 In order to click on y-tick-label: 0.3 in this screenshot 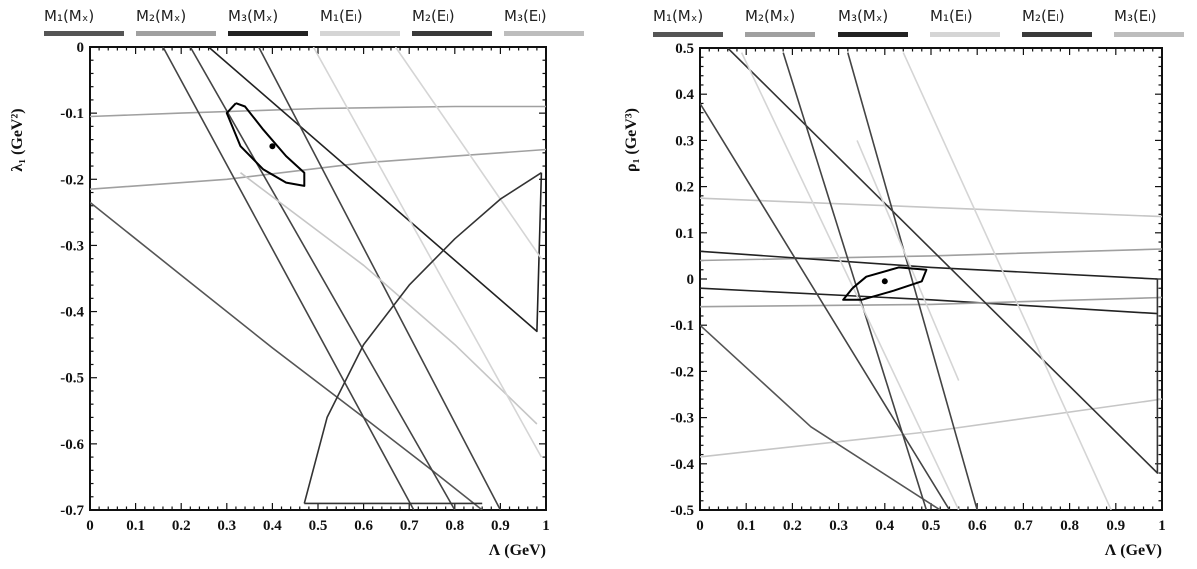, I will do `click(684, 141)`.